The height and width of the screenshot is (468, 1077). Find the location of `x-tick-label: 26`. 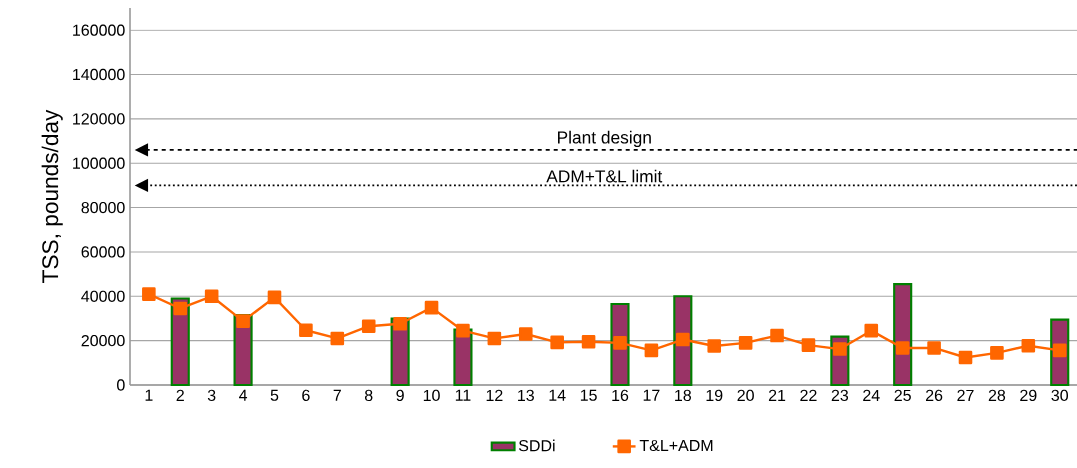

x-tick-label: 26 is located at coordinates (934, 395).